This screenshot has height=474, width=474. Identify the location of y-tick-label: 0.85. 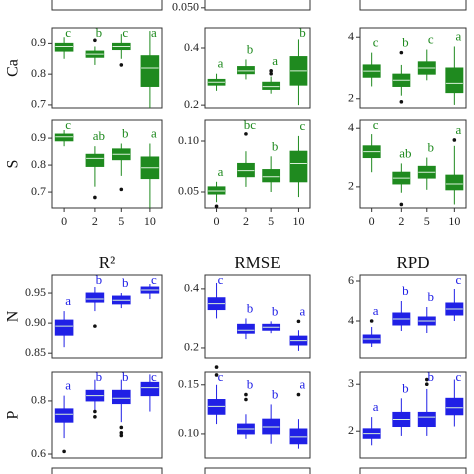
(35, 352).